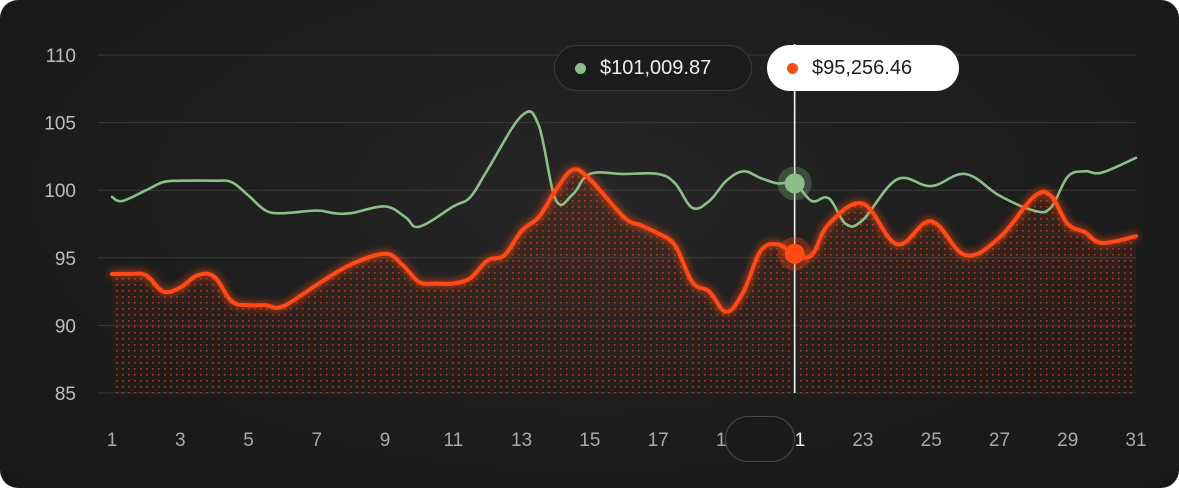 This screenshot has width=1179, height=488. I want to click on x-tick-label: 15, so click(589, 440).